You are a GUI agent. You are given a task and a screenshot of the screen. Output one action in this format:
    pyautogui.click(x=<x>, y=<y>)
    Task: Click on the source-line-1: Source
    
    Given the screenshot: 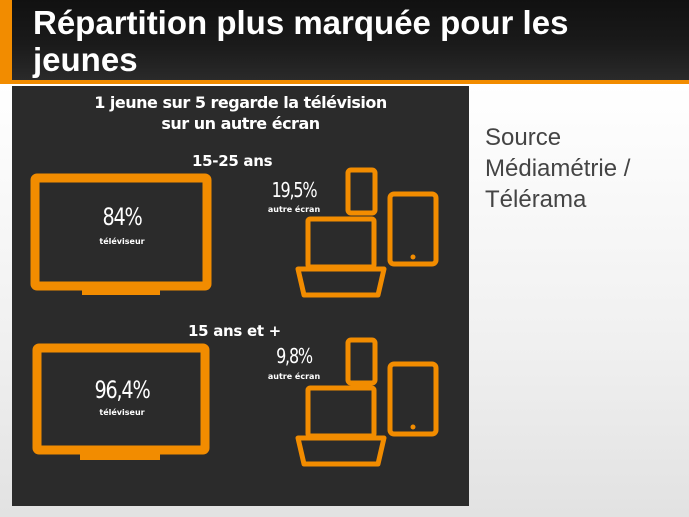 What is the action you would take?
    pyautogui.click(x=523, y=137)
    